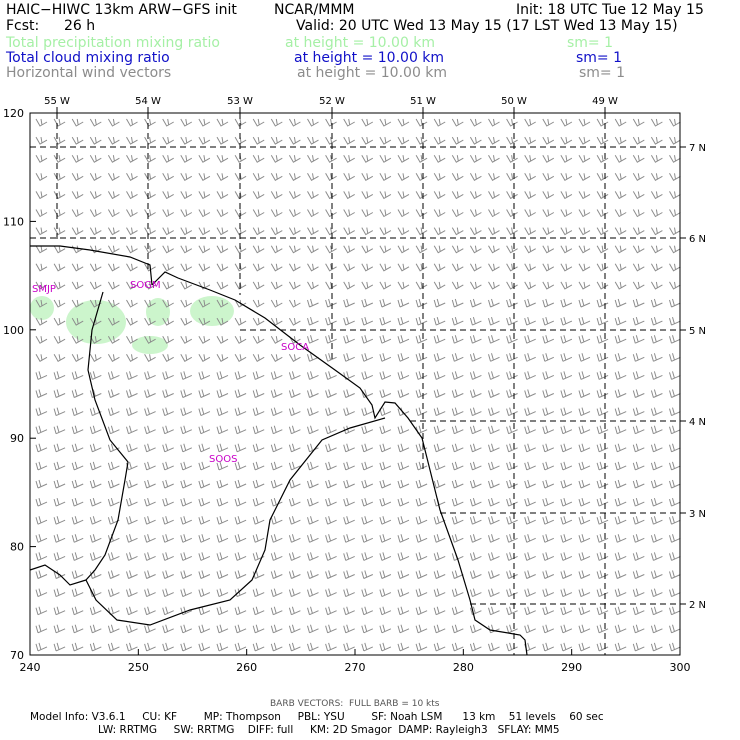 The height and width of the screenshot is (740, 740). Describe the element at coordinates (355, 661) in the screenshot. I see `x-axis-ticks: 240 250 260 270 280 290 300` at that location.